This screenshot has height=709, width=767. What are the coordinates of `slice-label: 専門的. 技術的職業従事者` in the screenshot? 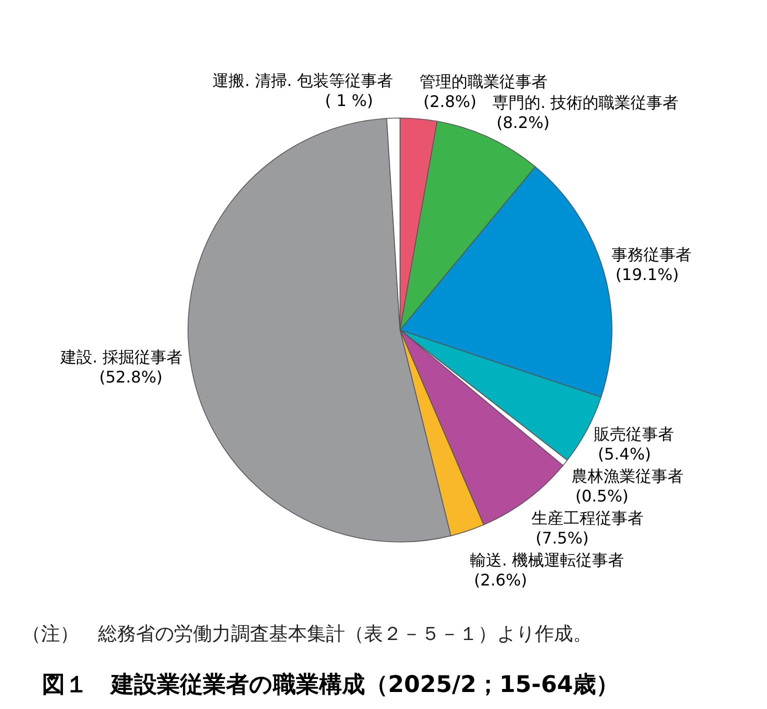 It's located at (585, 102).